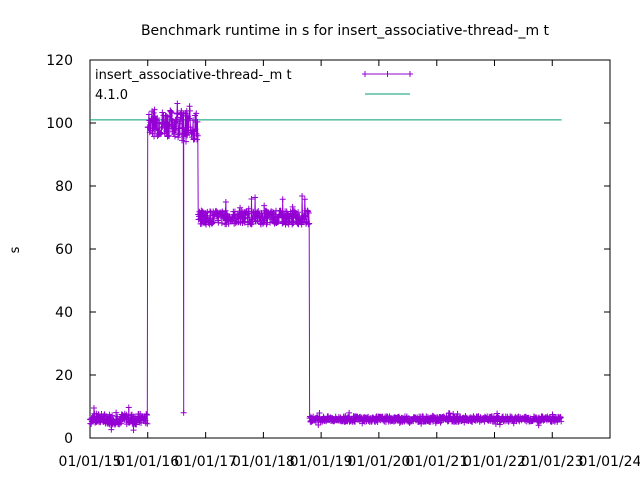 This screenshot has width=640, height=480. Describe the element at coordinates (64, 250) in the screenshot. I see `y-tick-label: 60` at that location.